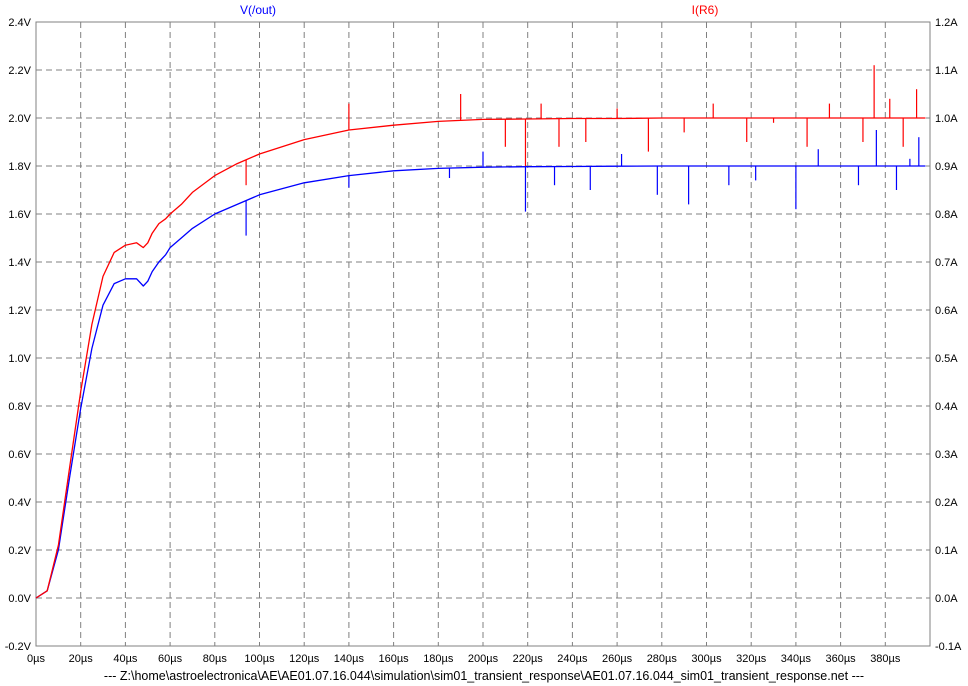 The width and height of the screenshot is (968, 686). I want to click on x-tick-label: 180µs, so click(438, 659).